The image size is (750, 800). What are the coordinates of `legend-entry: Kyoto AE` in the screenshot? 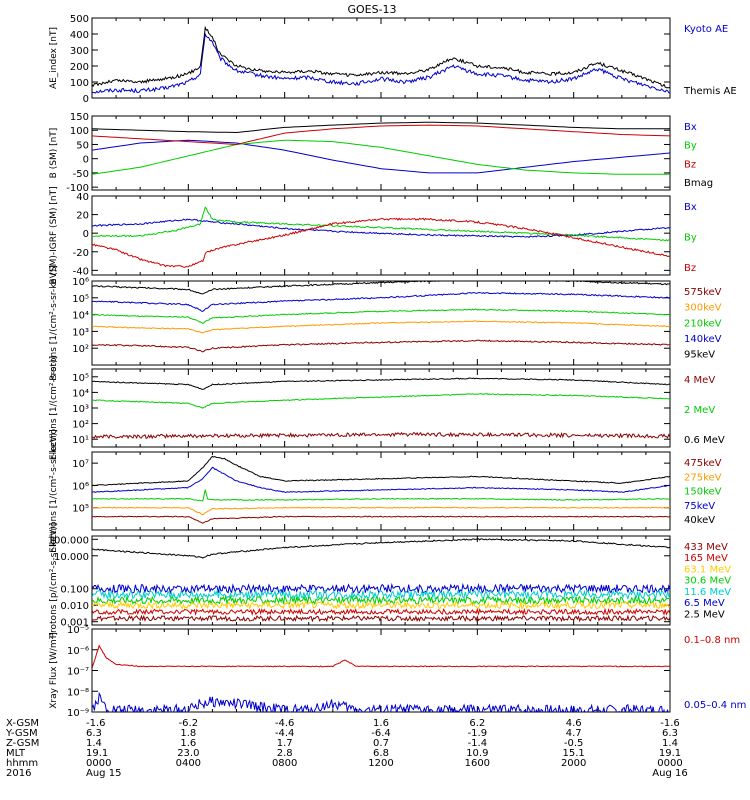 It's located at (706, 29).